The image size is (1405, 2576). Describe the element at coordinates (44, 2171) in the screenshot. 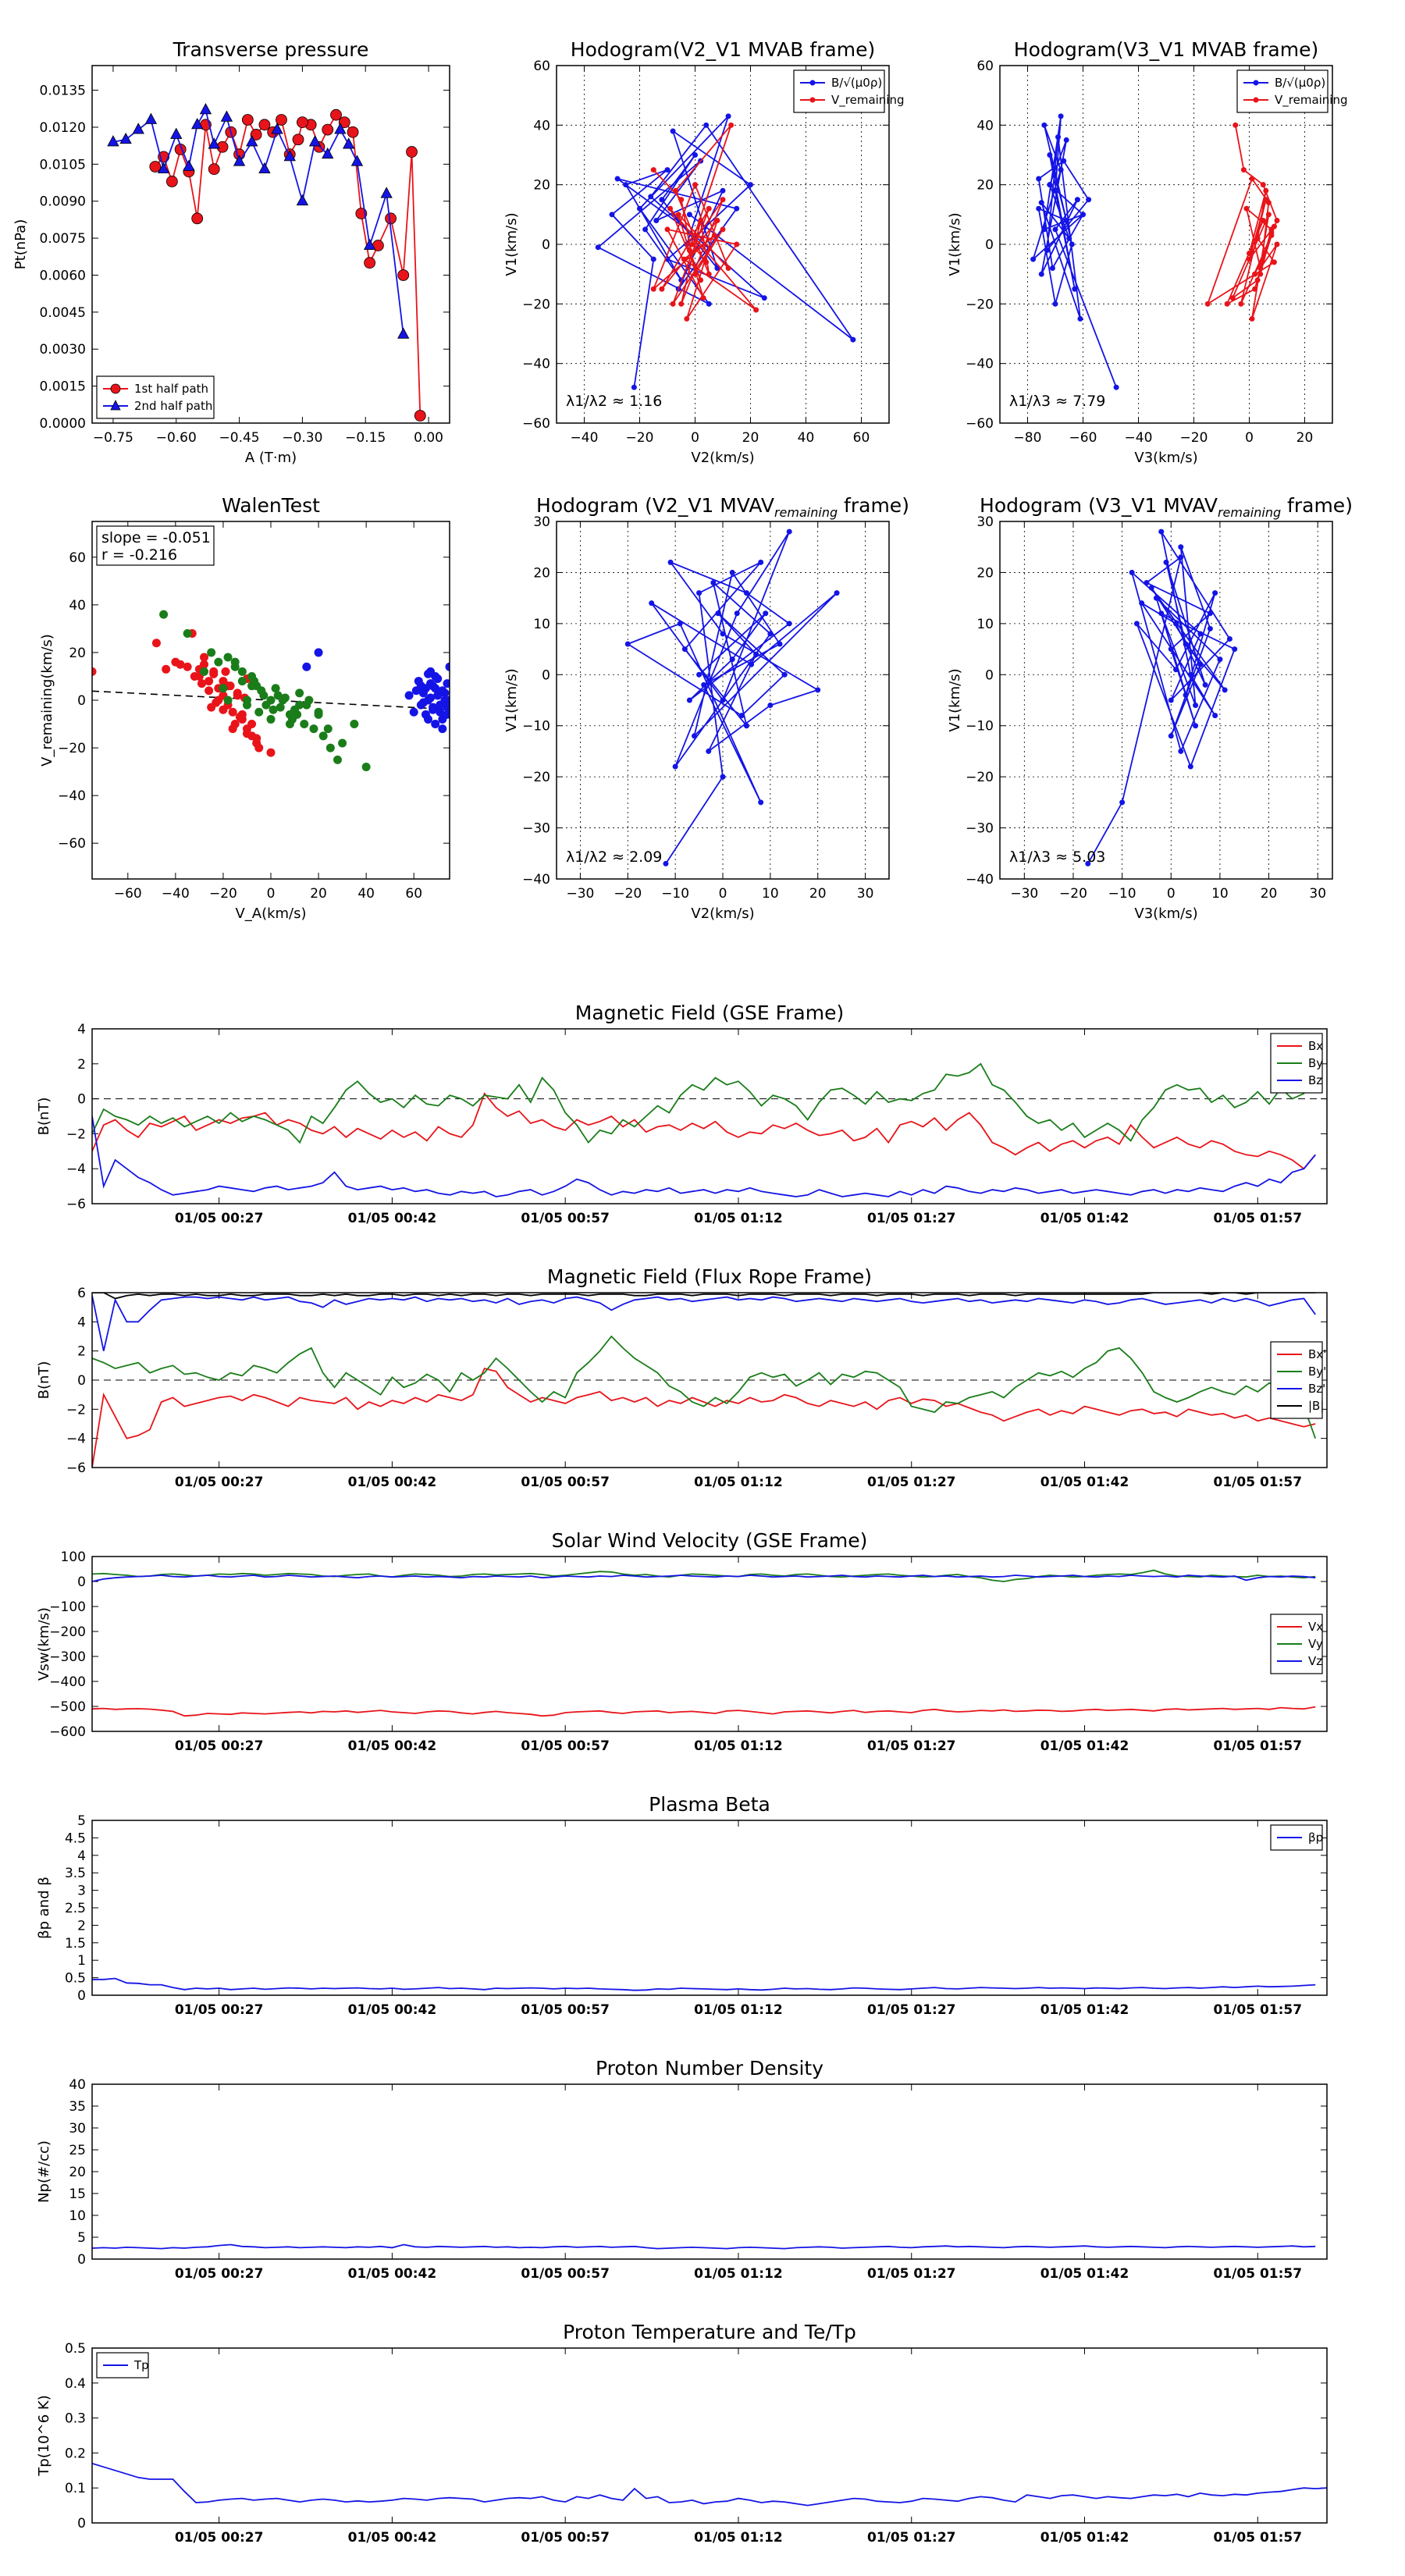

I see `y-axis-label: Np(#/cc)` at that location.